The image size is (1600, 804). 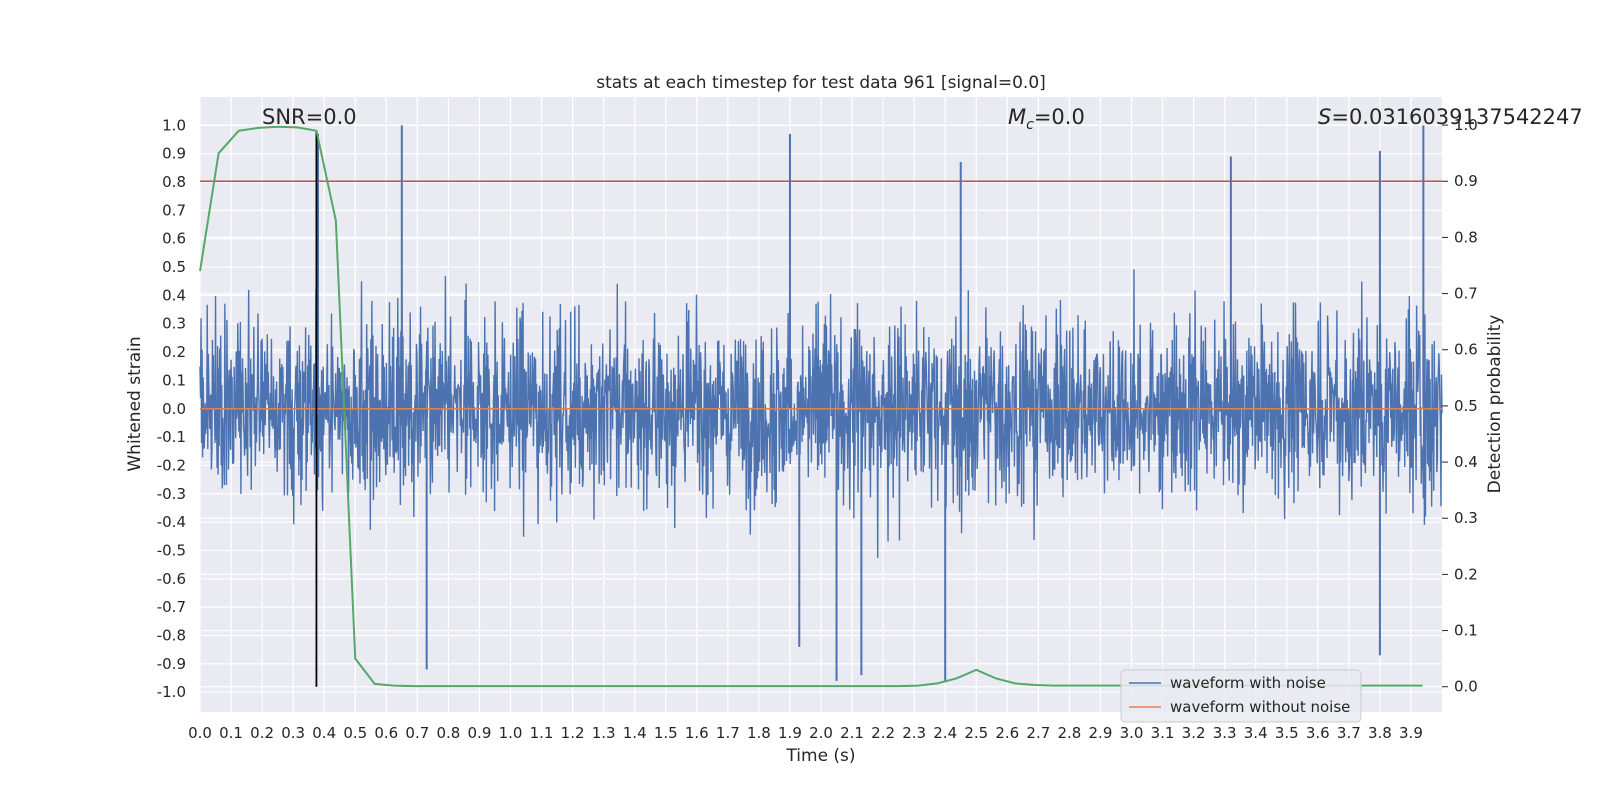 What do you see at coordinates (666, 733) in the screenshot?
I see `x-tick-label: 1.5` at bounding box center [666, 733].